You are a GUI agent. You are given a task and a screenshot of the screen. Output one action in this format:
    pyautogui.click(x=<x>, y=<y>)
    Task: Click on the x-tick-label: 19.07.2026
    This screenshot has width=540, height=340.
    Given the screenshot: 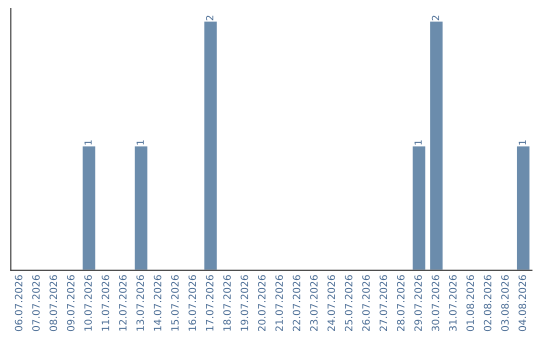 What is the action you would take?
    pyautogui.click(x=244, y=303)
    